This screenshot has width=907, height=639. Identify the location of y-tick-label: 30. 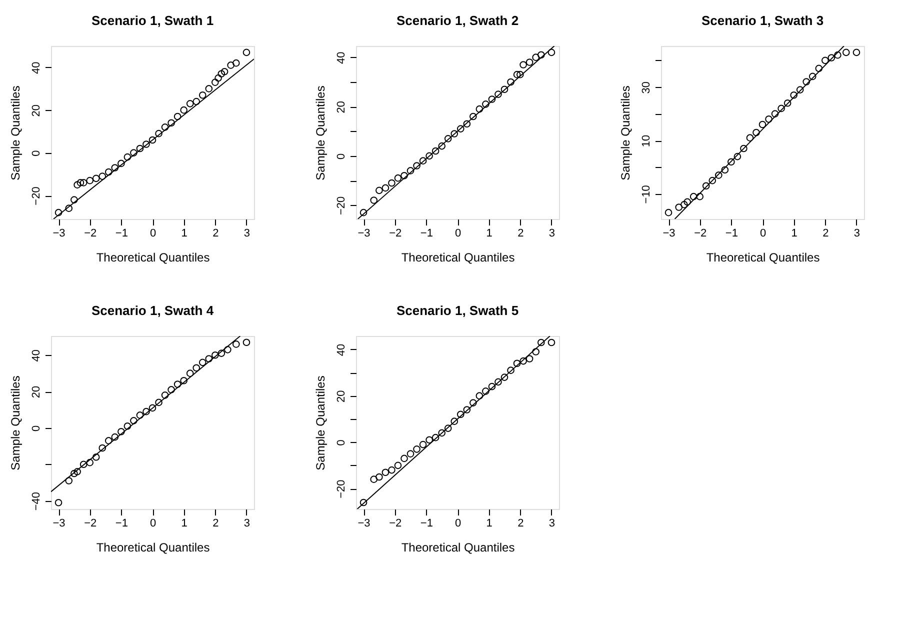
(646, 87).